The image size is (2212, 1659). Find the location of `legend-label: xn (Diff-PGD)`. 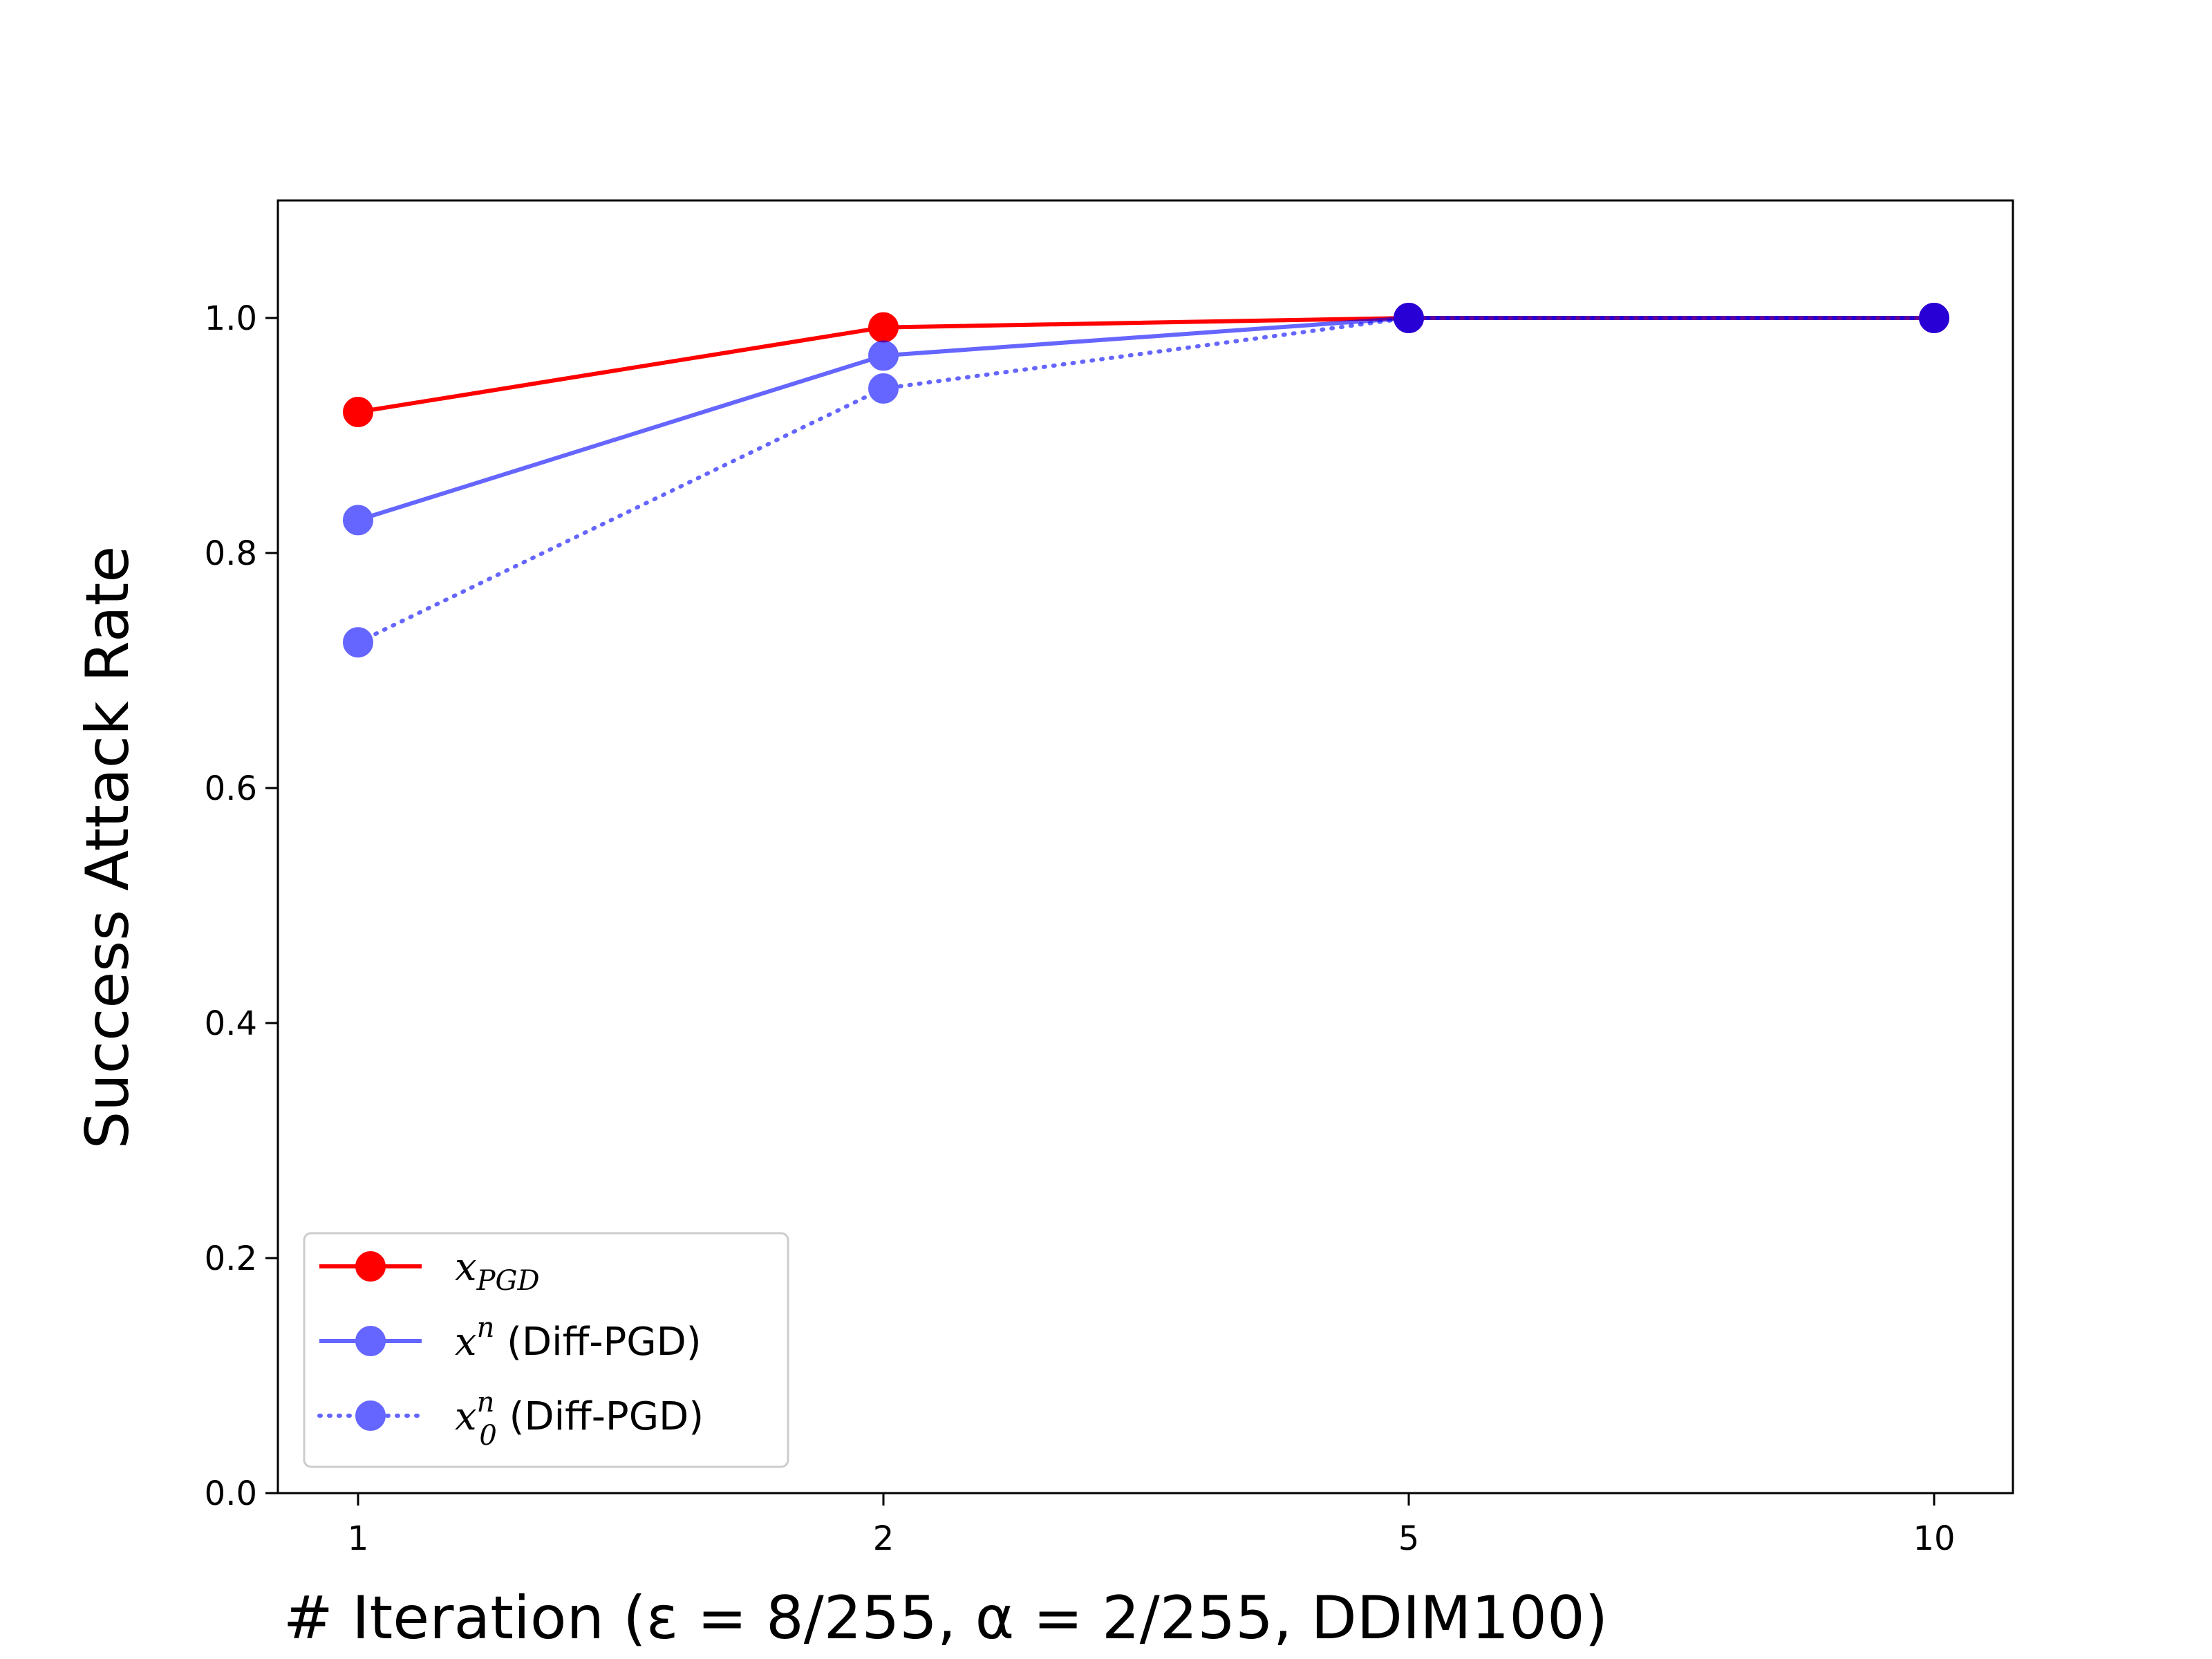

legend-label: xn (Diff-PGD) is located at coordinates (578, 1338).